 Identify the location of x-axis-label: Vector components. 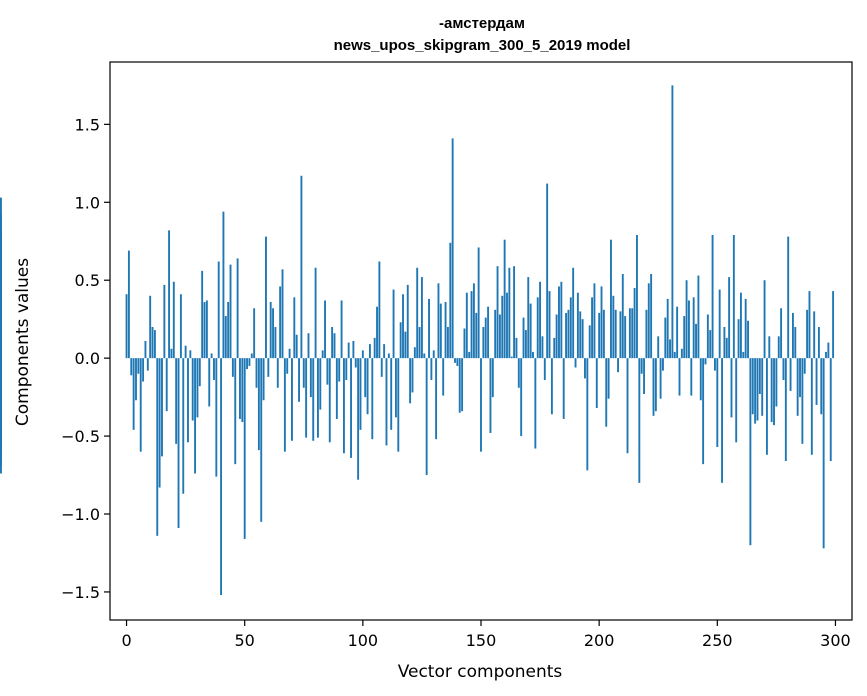
(480, 672).